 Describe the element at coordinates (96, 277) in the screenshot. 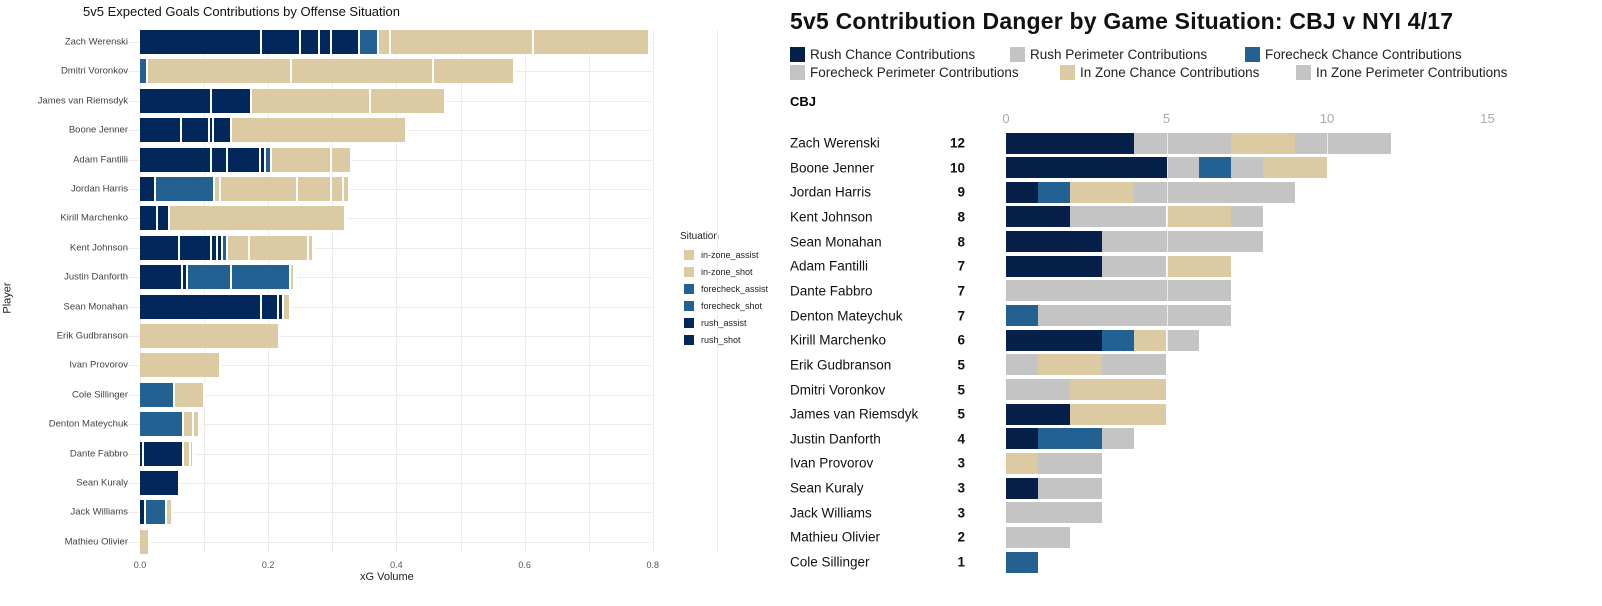

I see `player-label: Justin Danforth` at that location.